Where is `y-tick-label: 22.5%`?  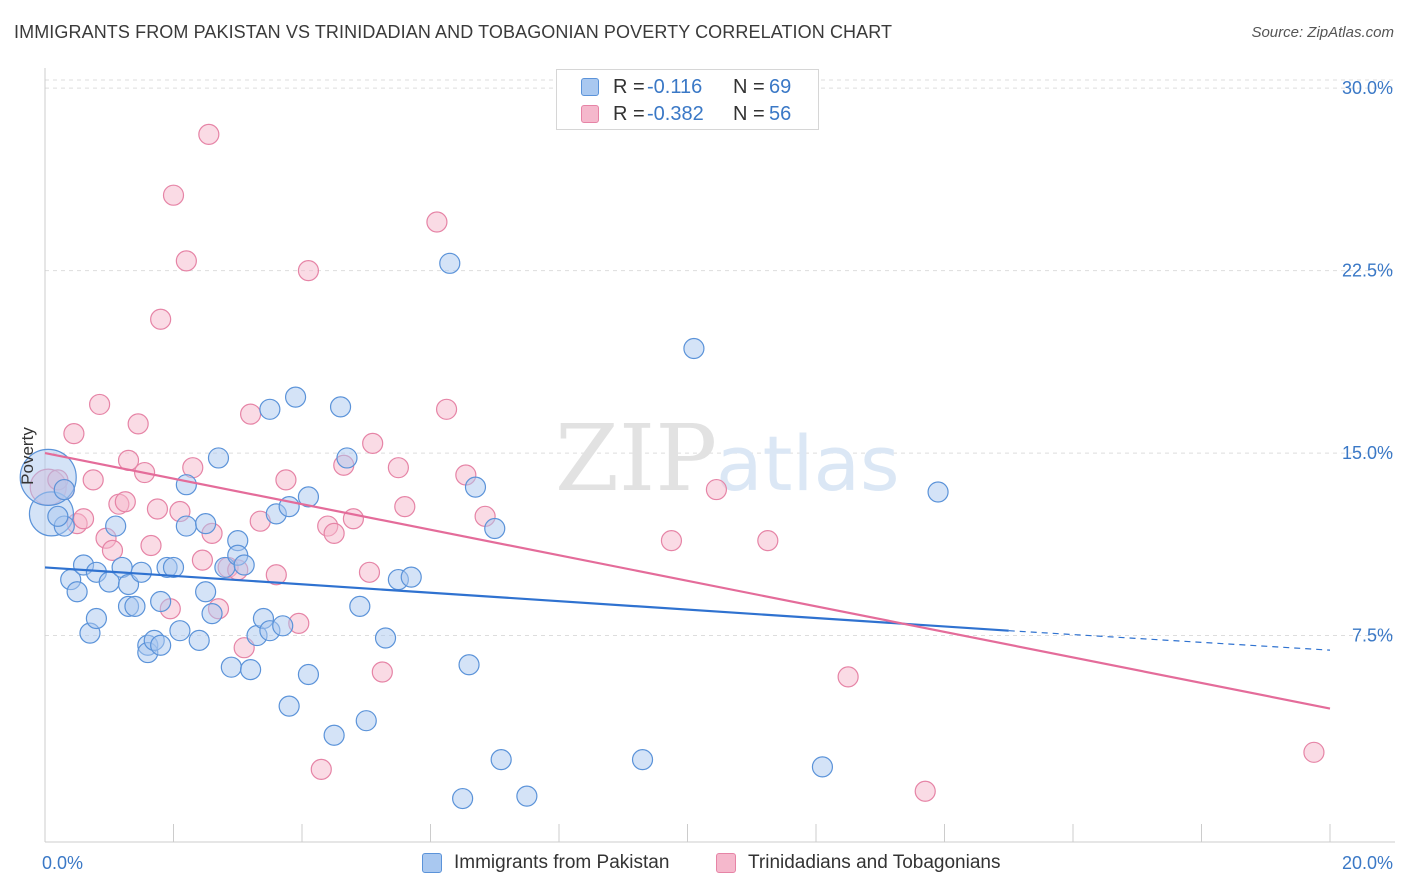
y-tick-label: 22.5% is located at coordinates (1367, 271).